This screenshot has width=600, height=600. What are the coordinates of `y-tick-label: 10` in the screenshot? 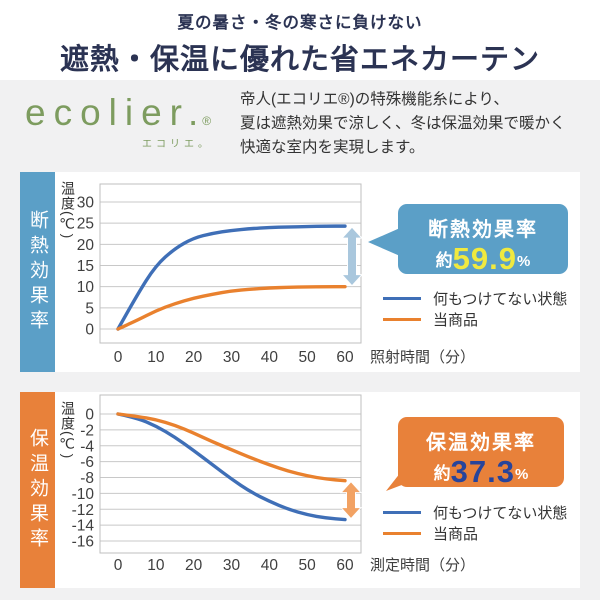 It's located at (86, 287).